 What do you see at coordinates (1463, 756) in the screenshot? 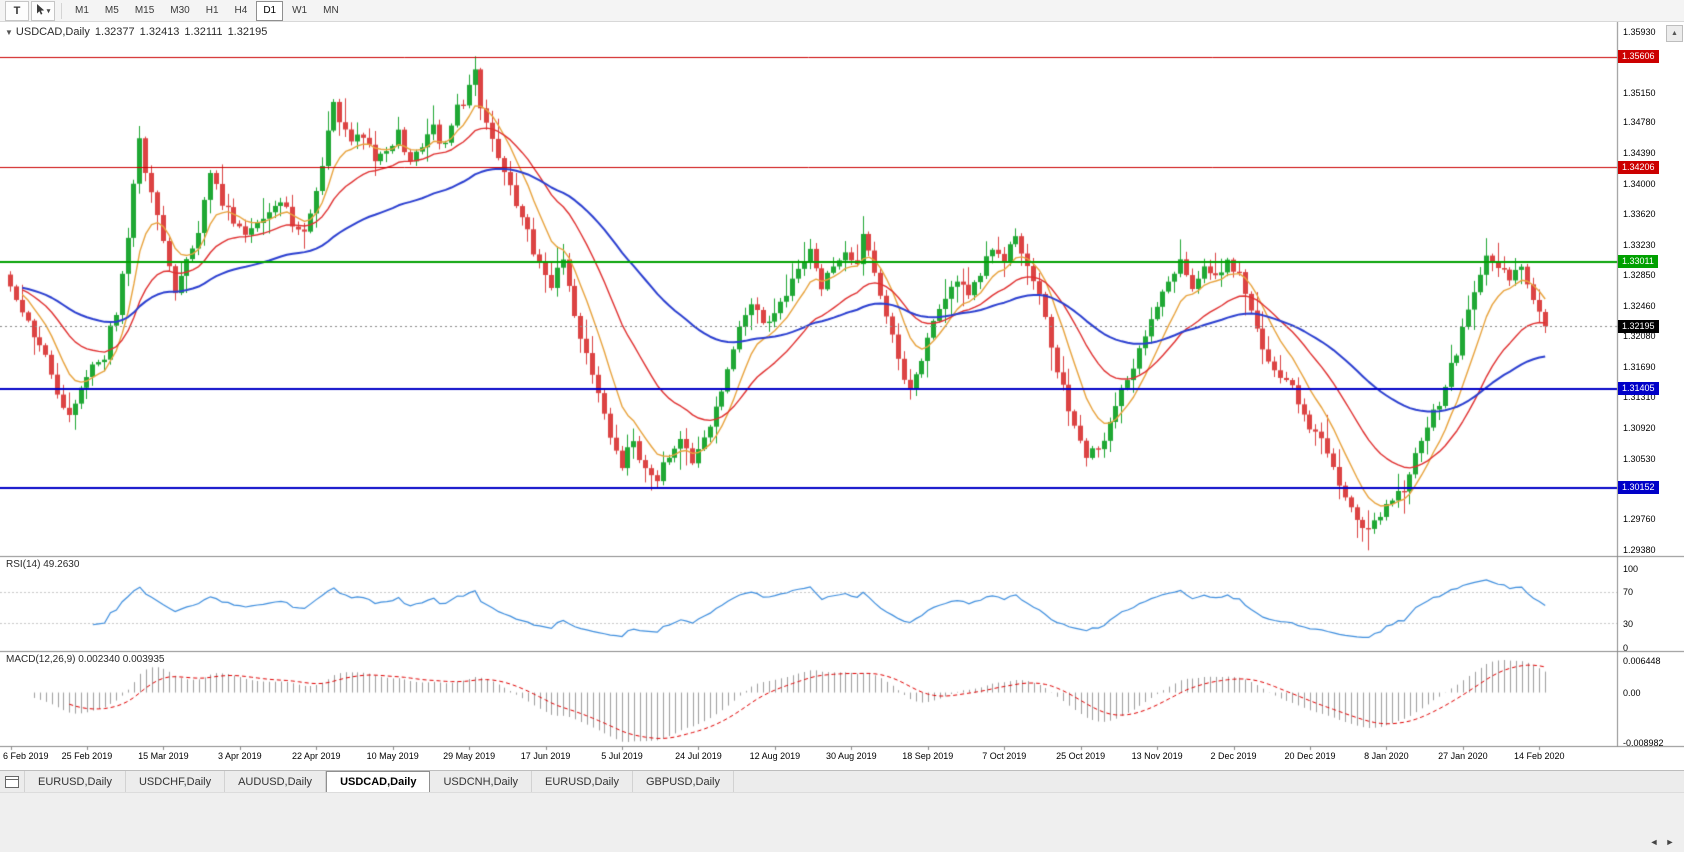
I see `date-axis-label: 27 Jan 2020` at bounding box center [1463, 756].